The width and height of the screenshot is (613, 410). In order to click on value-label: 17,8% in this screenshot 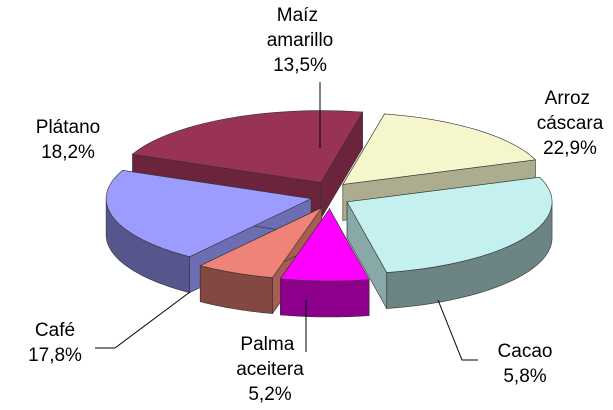, I will do `click(55, 355)`.